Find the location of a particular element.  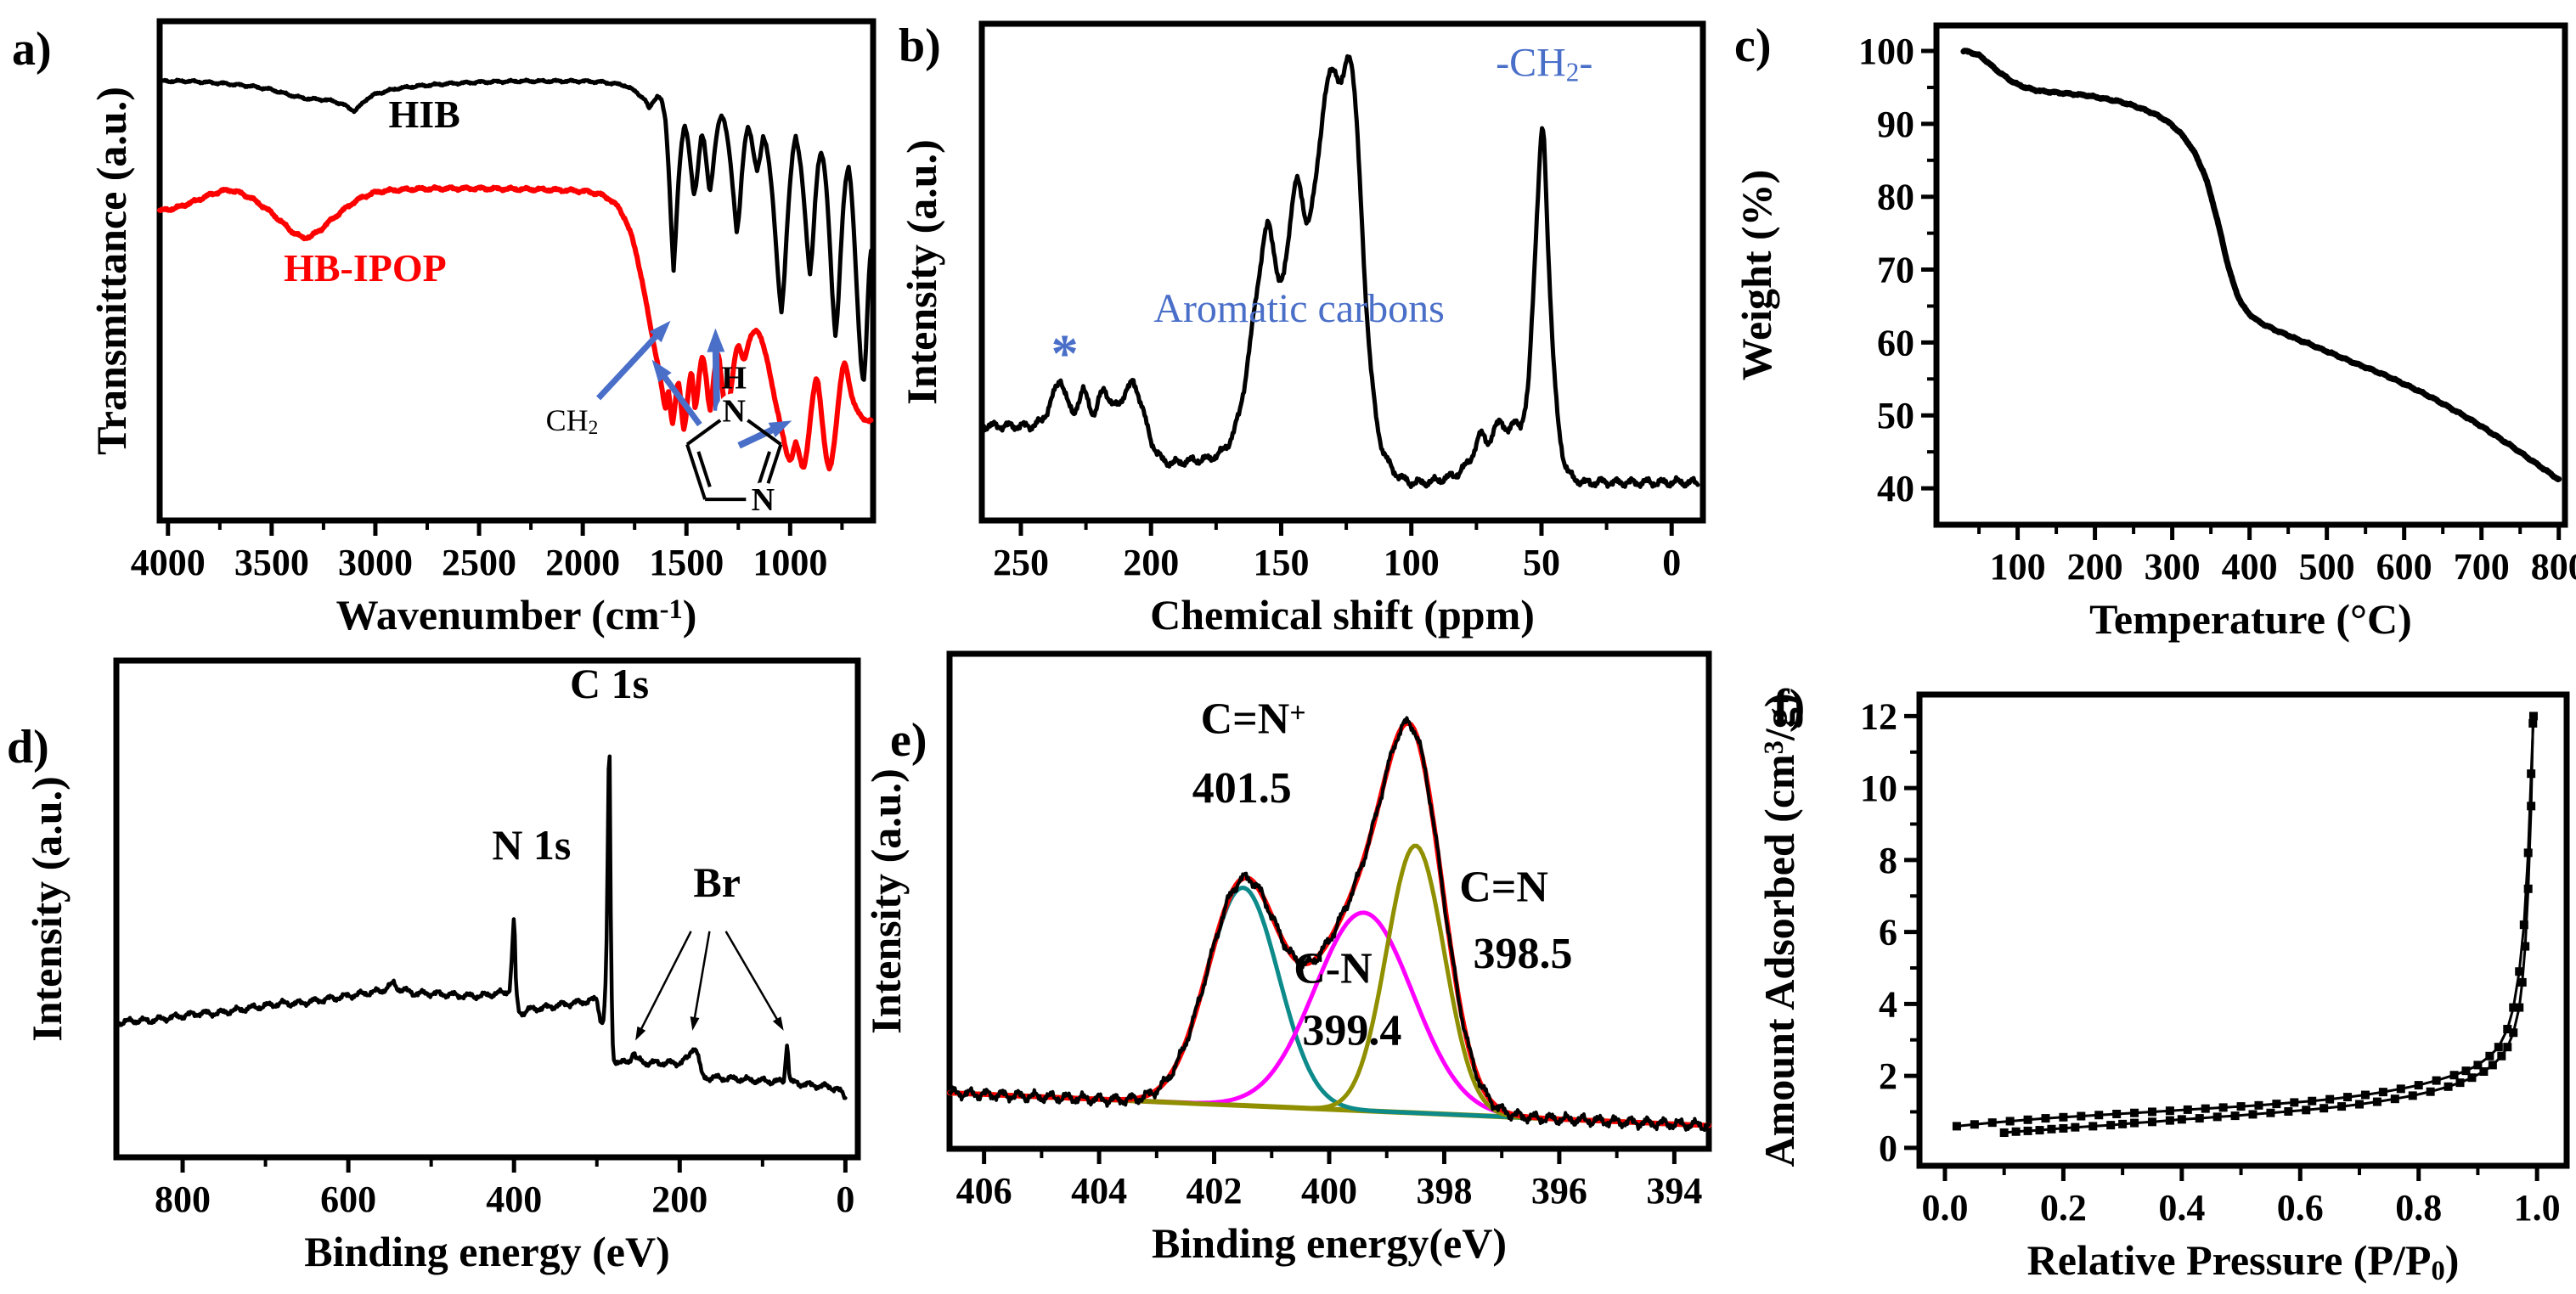

y-tick-label: 10 is located at coordinates (1878, 788).